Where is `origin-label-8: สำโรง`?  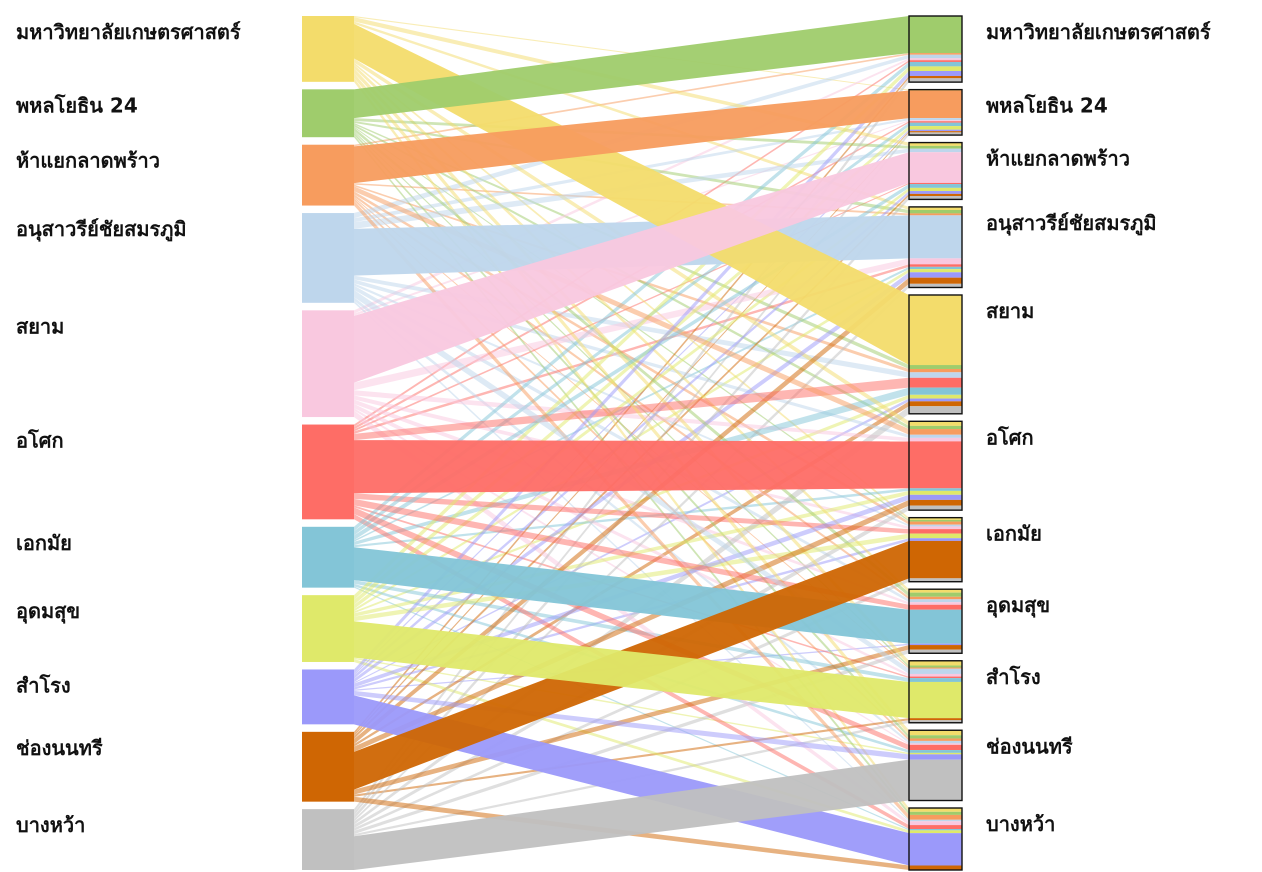
origin-label-8: สำโรง is located at coordinates (43, 685).